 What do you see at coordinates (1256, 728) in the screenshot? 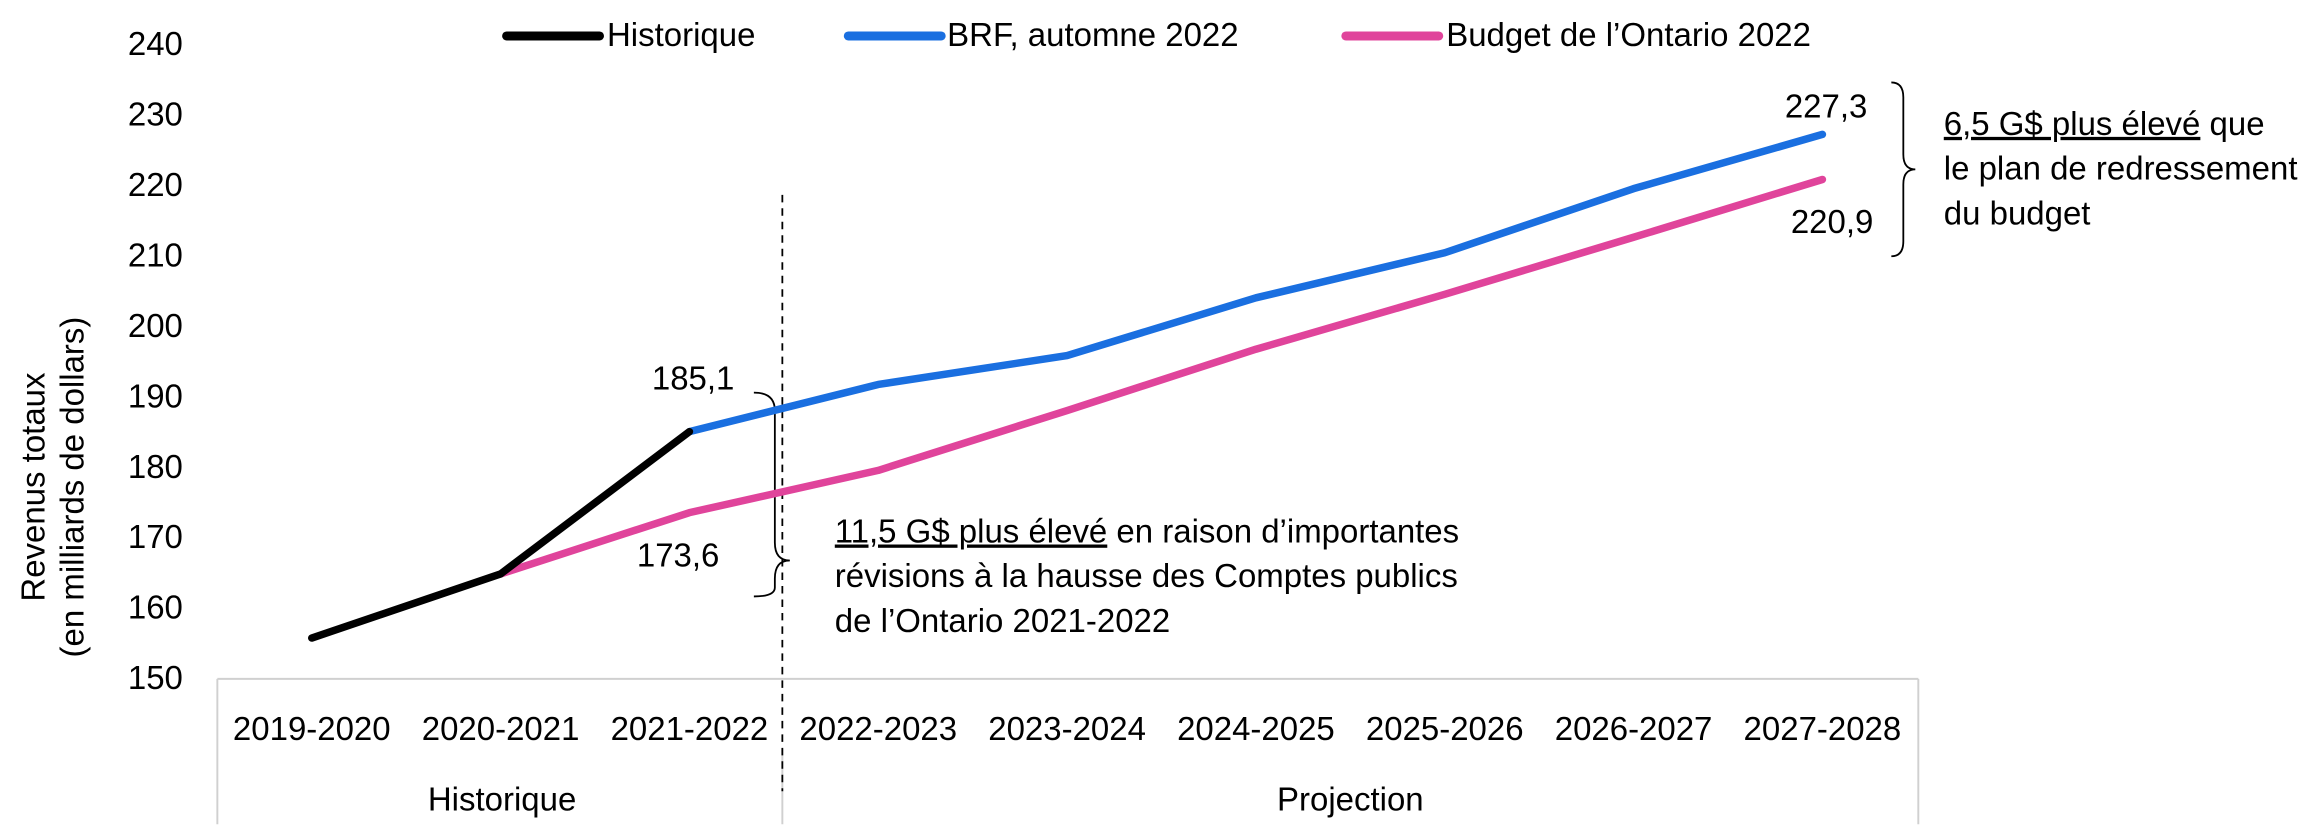
I see `x-tick-label: 2024-2025` at bounding box center [1256, 728].